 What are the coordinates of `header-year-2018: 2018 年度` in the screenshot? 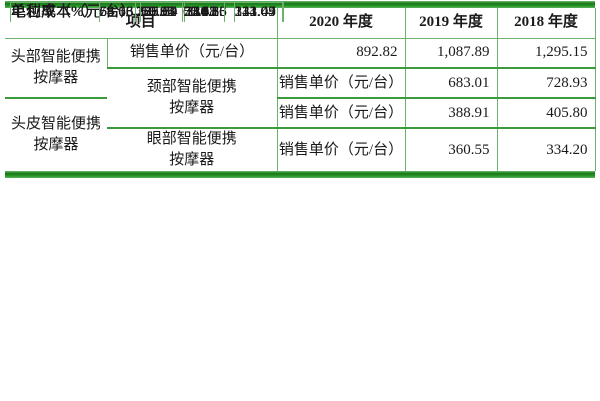 It's located at (546, 23).